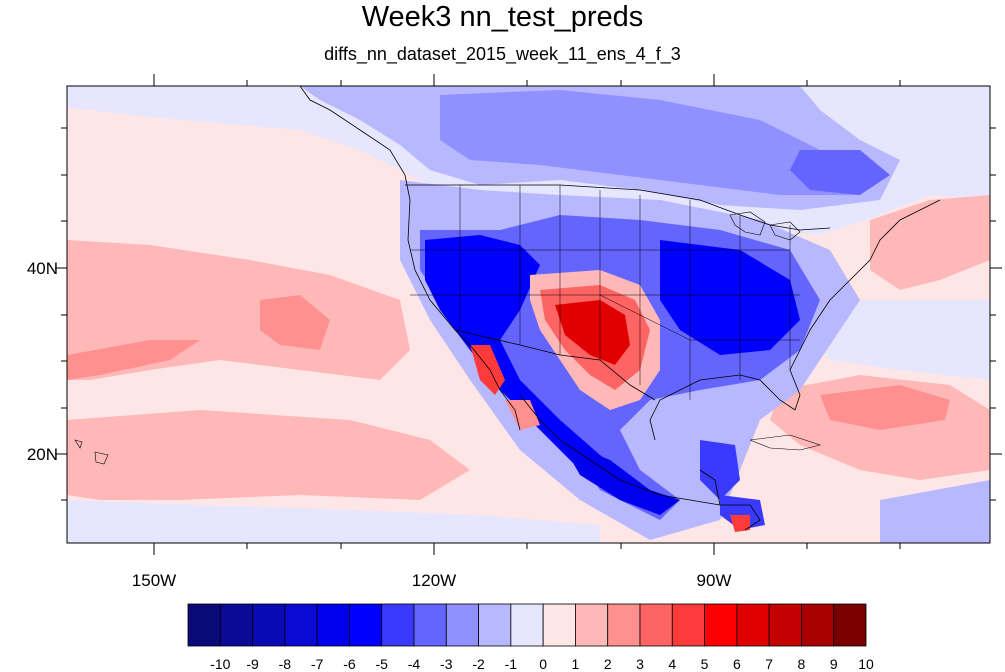 The image size is (1005, 672). Describe the element at coordinates (834, 664) in the screenshot. I see `colorbar-label: 9` at that location.